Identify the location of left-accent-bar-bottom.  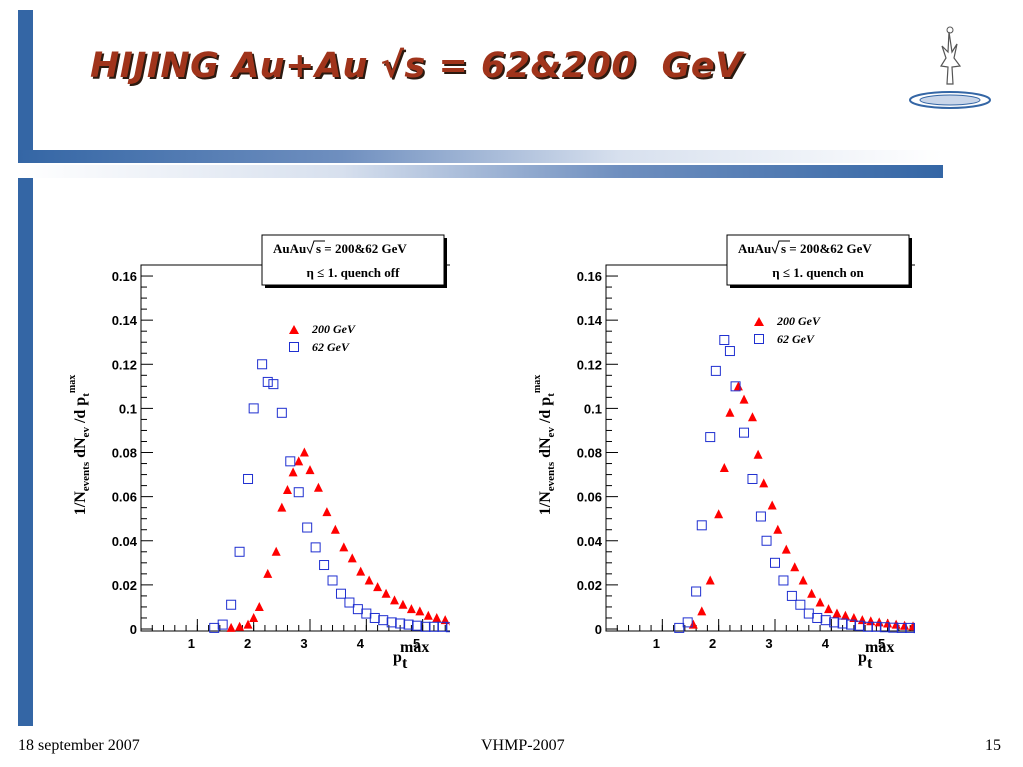
(25, 452).